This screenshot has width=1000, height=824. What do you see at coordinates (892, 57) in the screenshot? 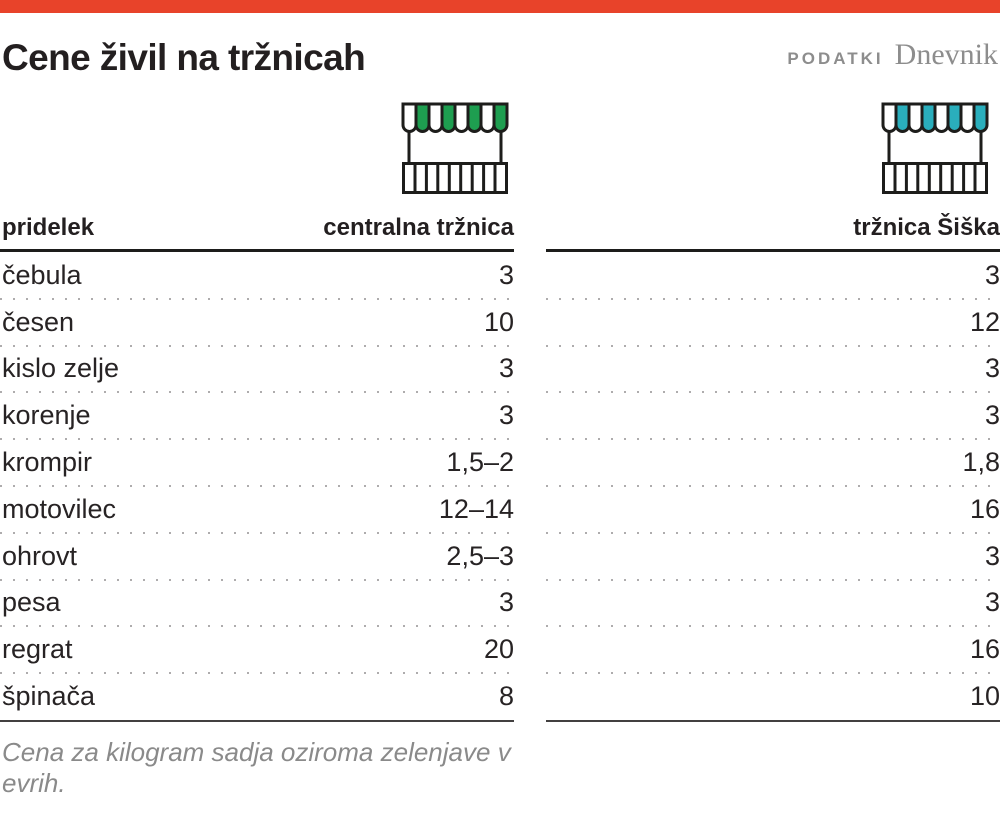
I see `brand: PODATKI Dnevnik` at bounding box center [892, 57].